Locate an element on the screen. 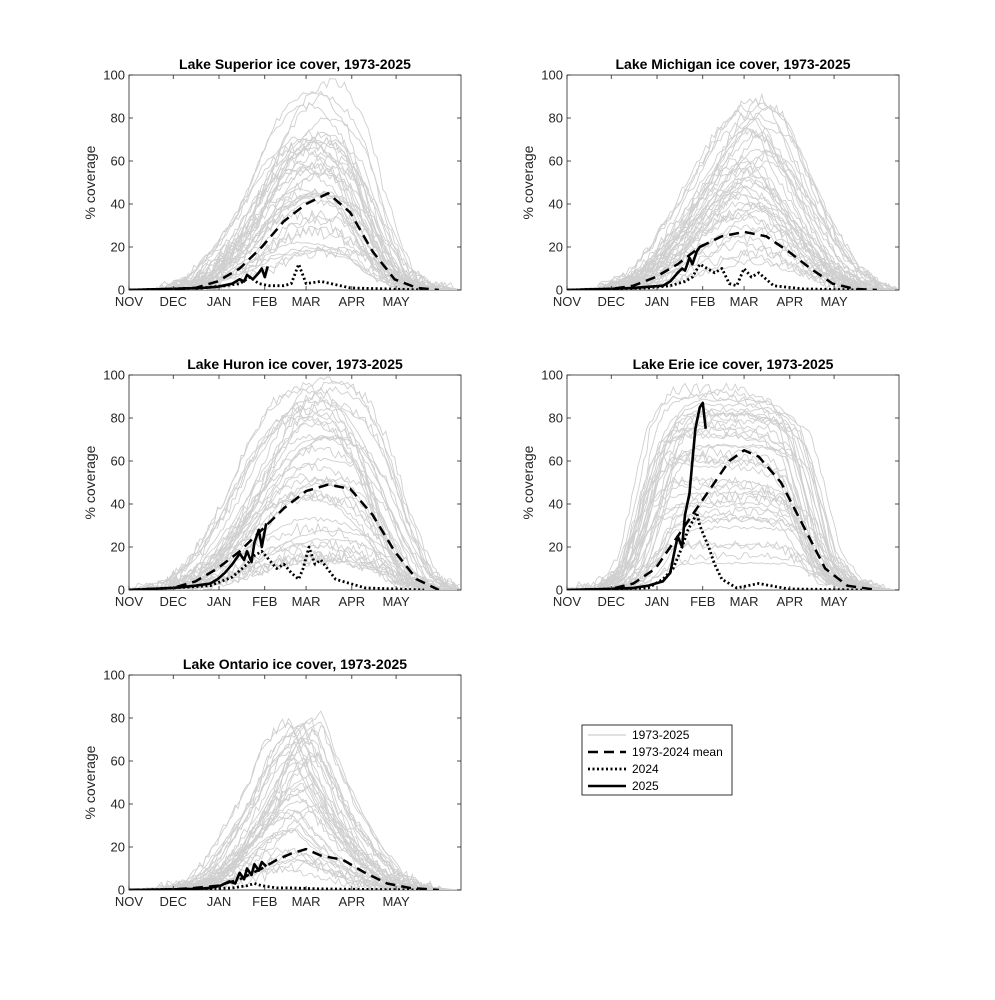 Image resolution: width=995 pixels, height=1000 pixels. chart-title: Lake Michigan ice cover, 1973-2025 is located at coordinates (732, 64).